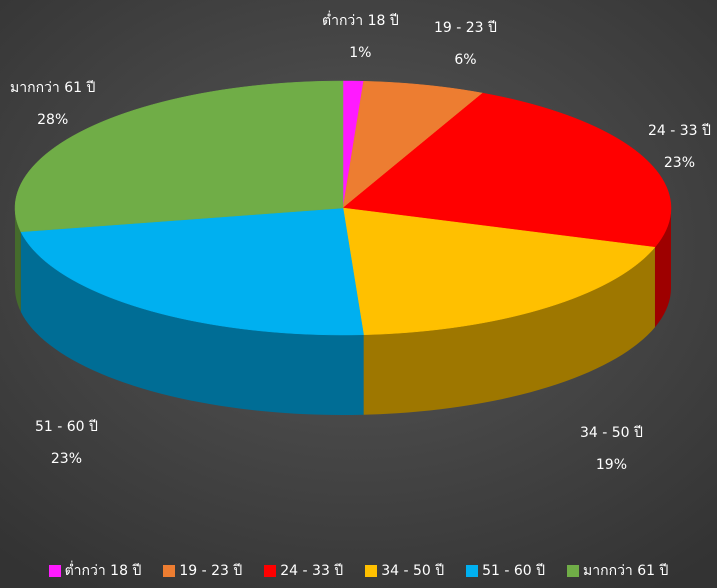 Image resolution: width=717 pixels, height=588 pixels. I want to click on data-label-value: 6%, so click(465, 60).